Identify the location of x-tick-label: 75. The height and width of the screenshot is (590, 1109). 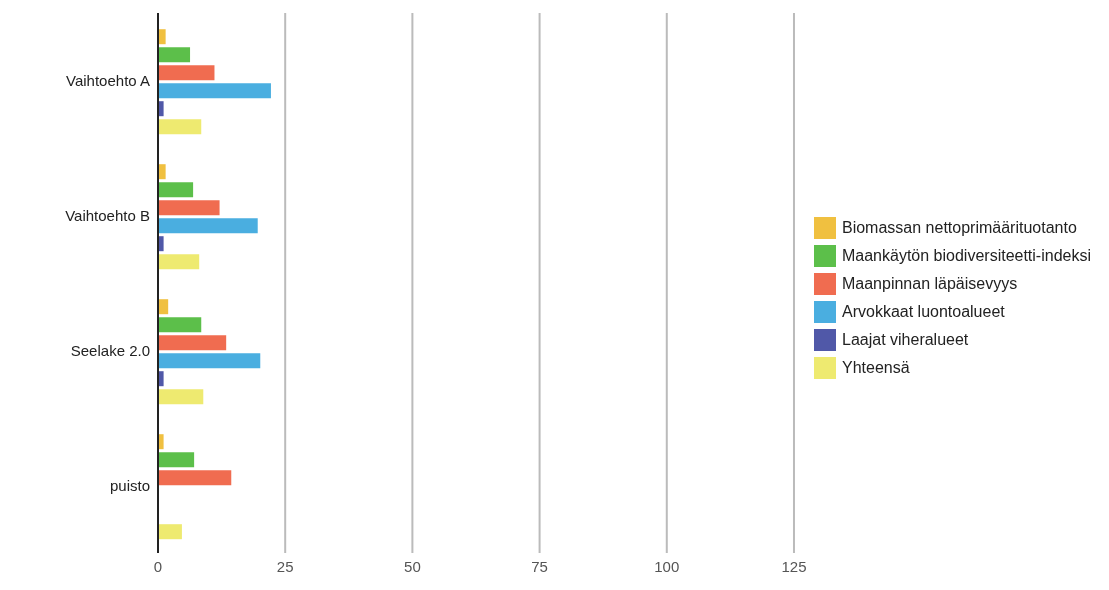
(539, 566).